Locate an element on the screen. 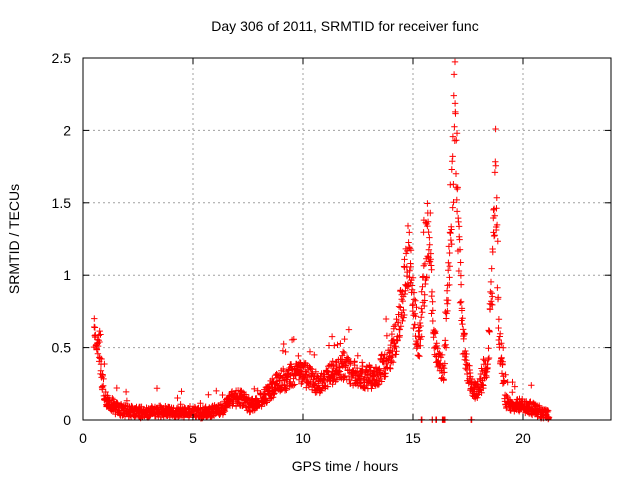  x-tick-label: 15 is located at coordinates (413, 438).